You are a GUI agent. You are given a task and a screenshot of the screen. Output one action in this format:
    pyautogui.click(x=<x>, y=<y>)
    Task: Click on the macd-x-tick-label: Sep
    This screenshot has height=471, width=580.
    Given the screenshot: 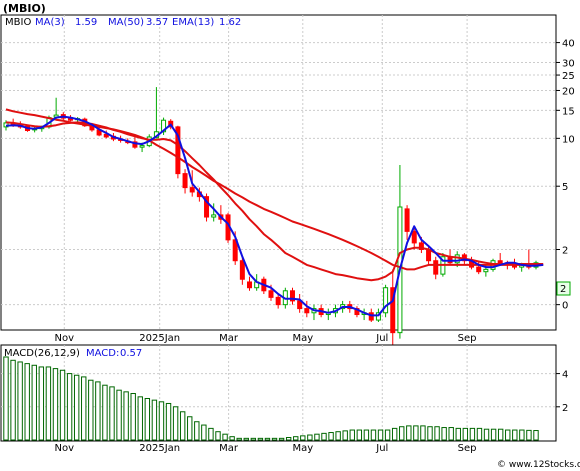 What is the action you would take?
    pyautogui.click(x=467, y=448)
    